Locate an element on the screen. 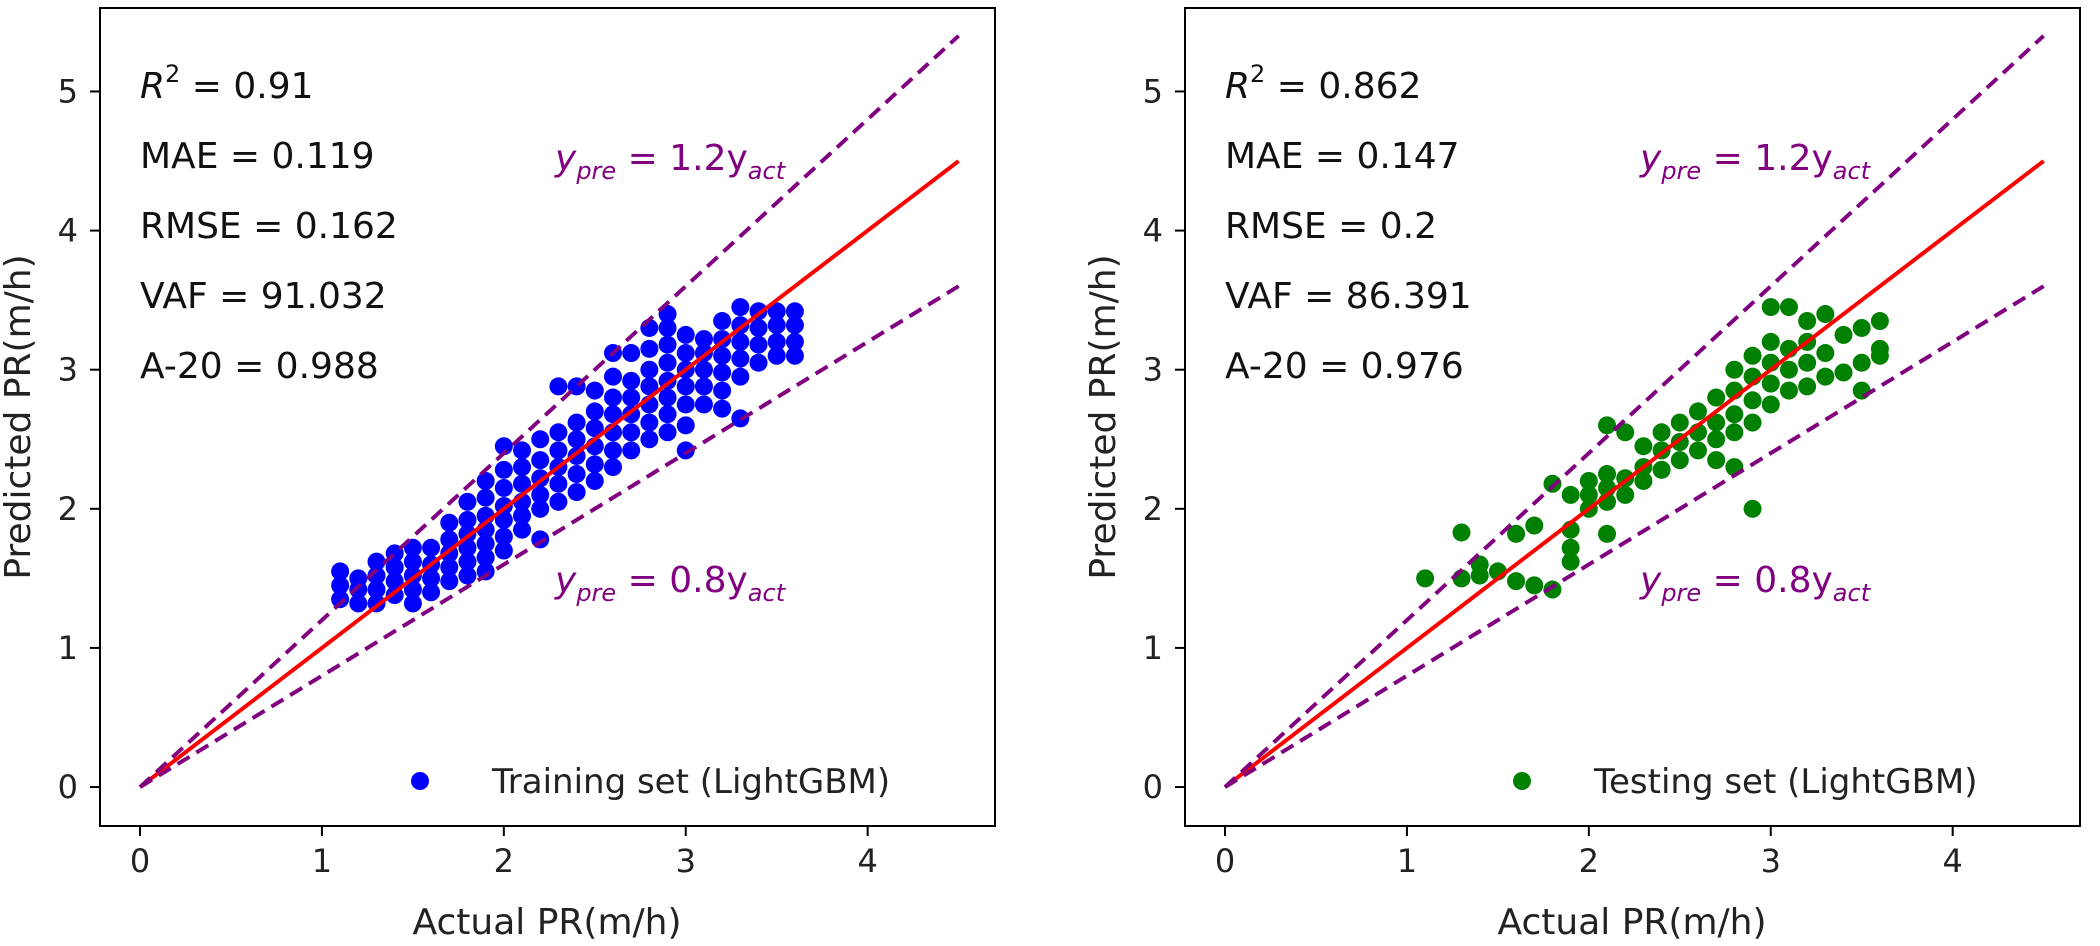 The height and width of the screenshot is (946, 2100). upper-bound-annotation: ypre = 1.2yact is located at coordinates (670, 161).